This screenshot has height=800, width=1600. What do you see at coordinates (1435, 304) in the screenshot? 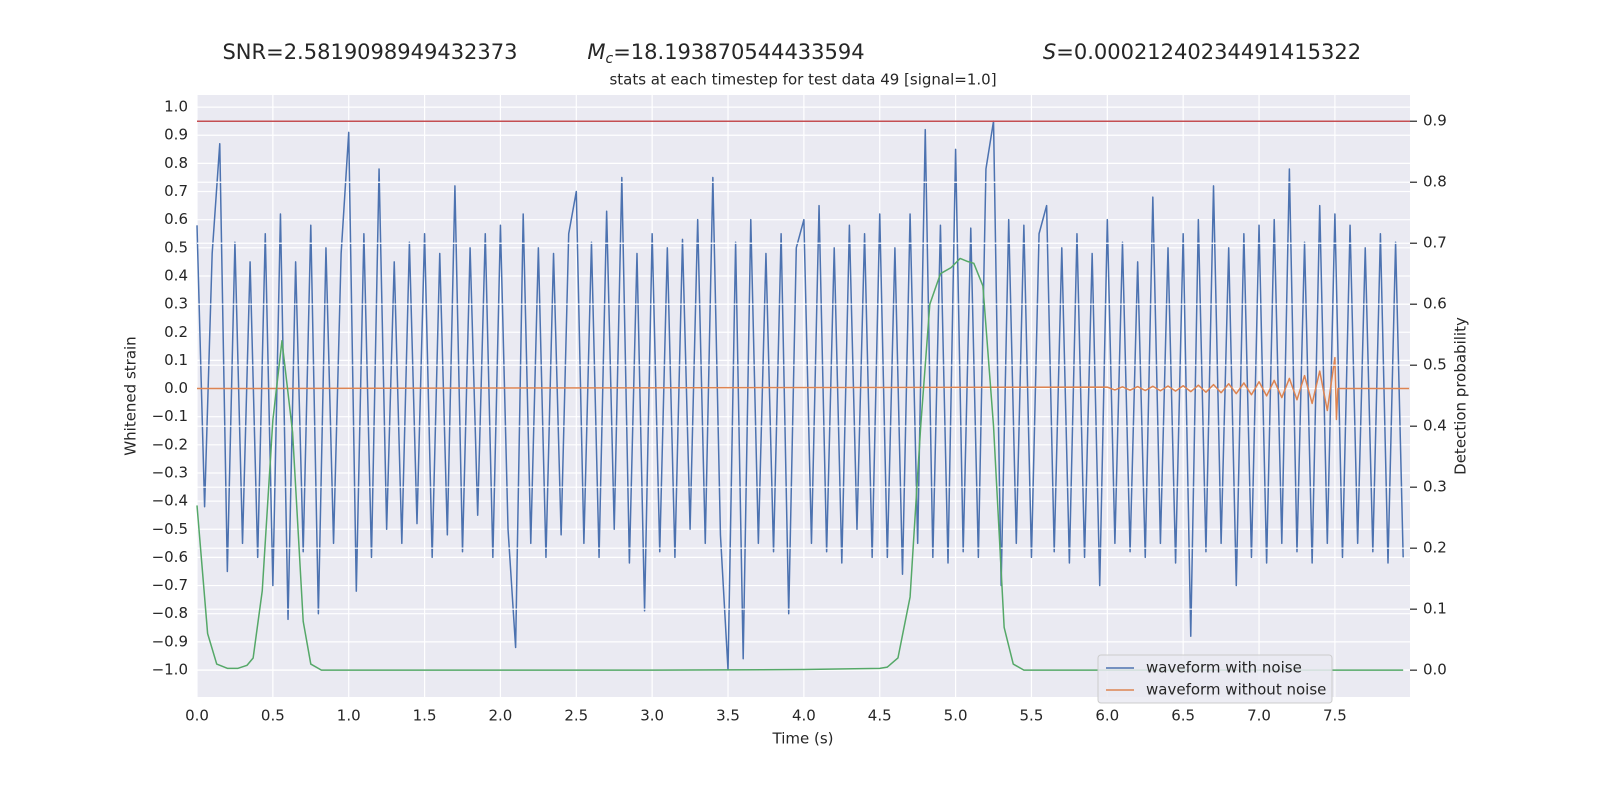
I see `y2-tick-label: 0.6` at bounding box center [1435, 304].